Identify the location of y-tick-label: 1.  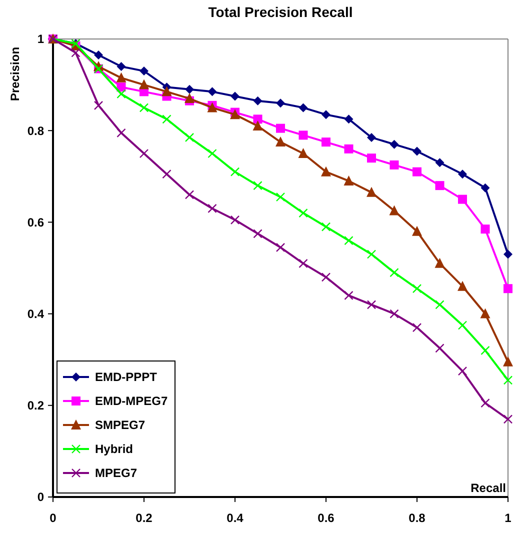
(40, 39).